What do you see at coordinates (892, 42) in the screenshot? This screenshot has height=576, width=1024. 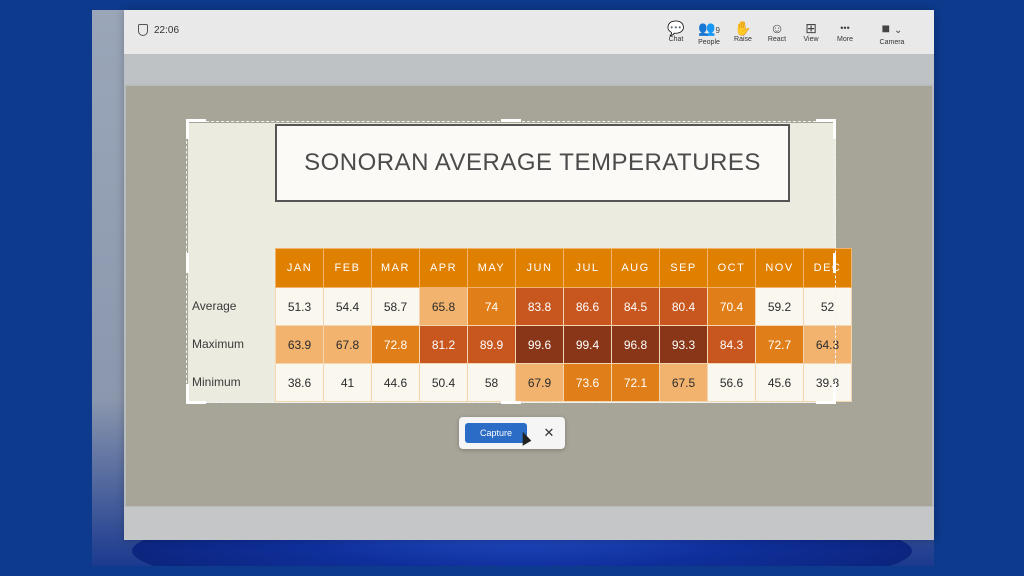 I see `camera-label: Camera` at bounding box center [892, 42].